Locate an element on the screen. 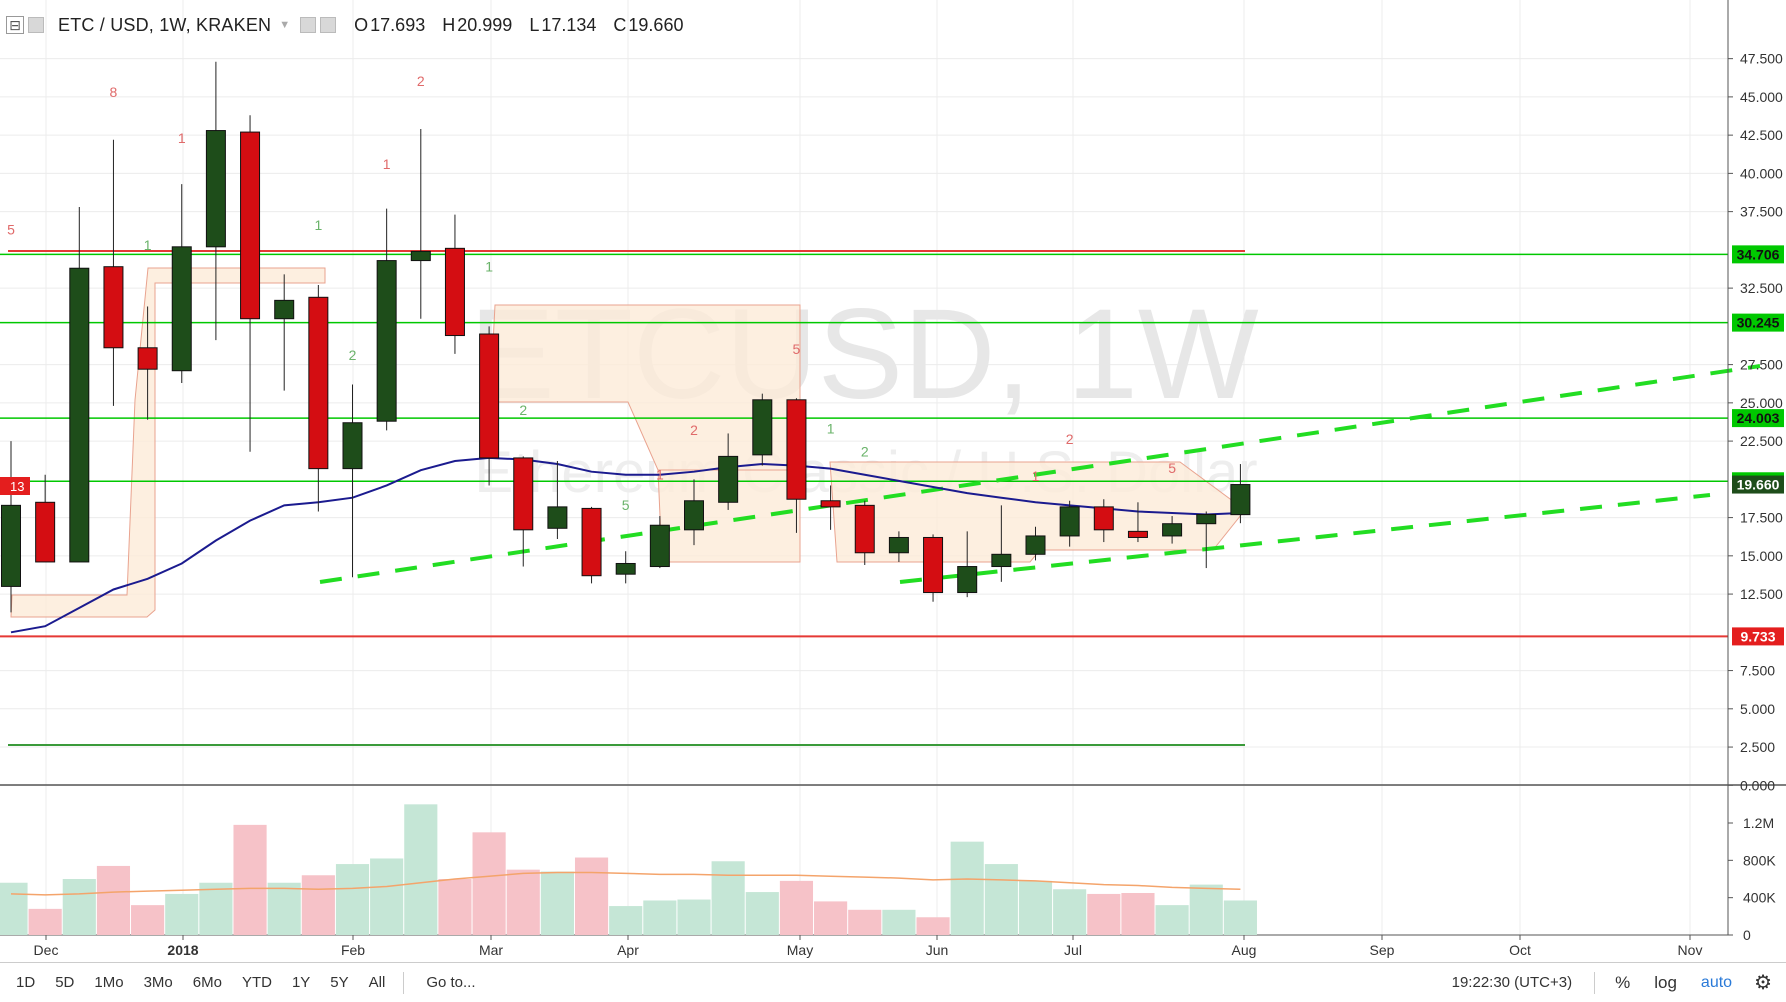 This screenshot has height=1002, width=1786. price-level-badge-label: 34.706 is located at coordinates (1758, 254).